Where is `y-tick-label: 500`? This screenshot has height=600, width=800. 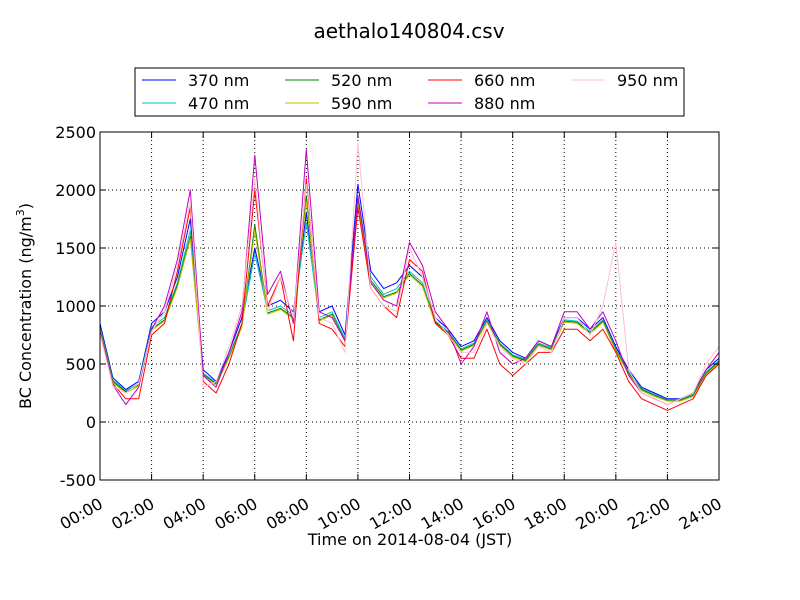
y-tick-label: 500 is located at coordinates (80, 364).